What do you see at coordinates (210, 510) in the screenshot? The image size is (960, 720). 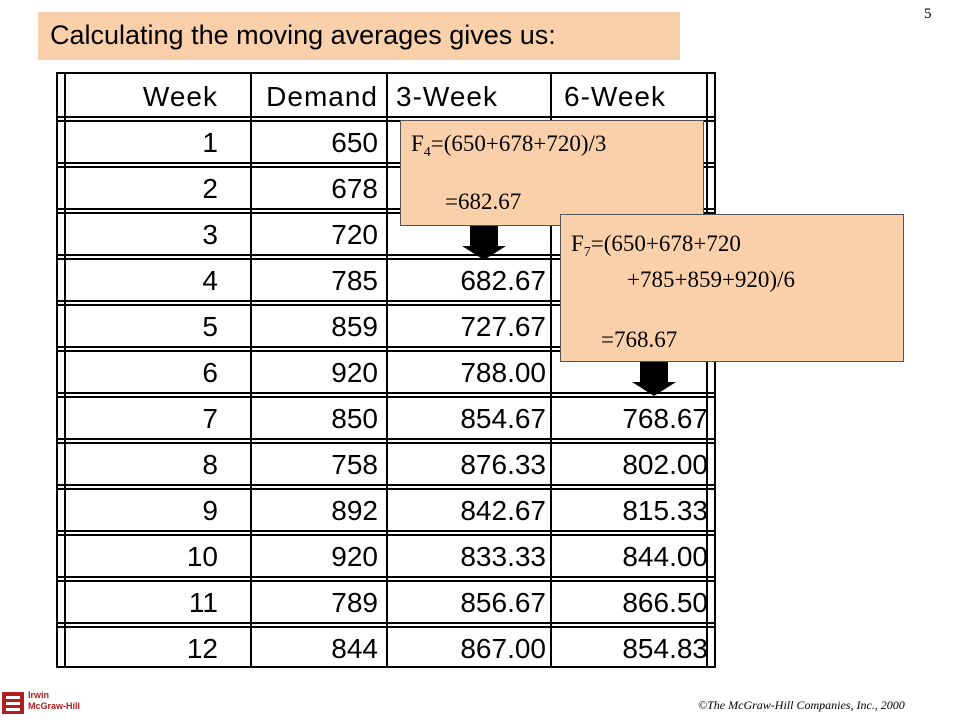 I see `week-cell: 9` at bounding box center [210, 510].